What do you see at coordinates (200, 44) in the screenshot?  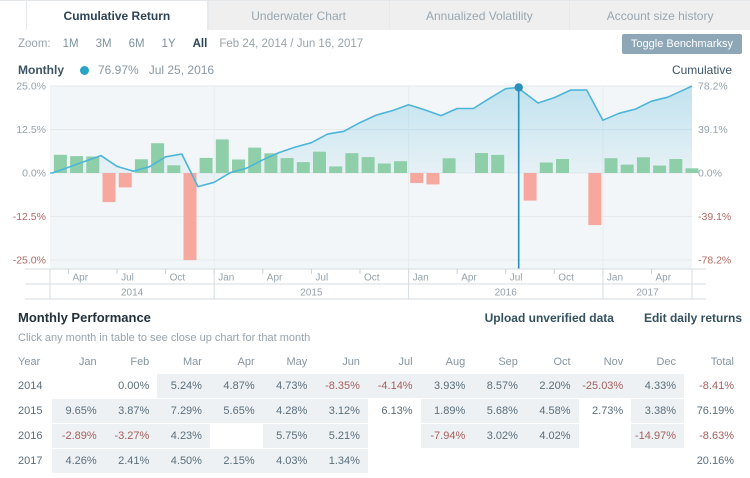 I see `zoom-all-button: All` at bounding box center [200, 44].